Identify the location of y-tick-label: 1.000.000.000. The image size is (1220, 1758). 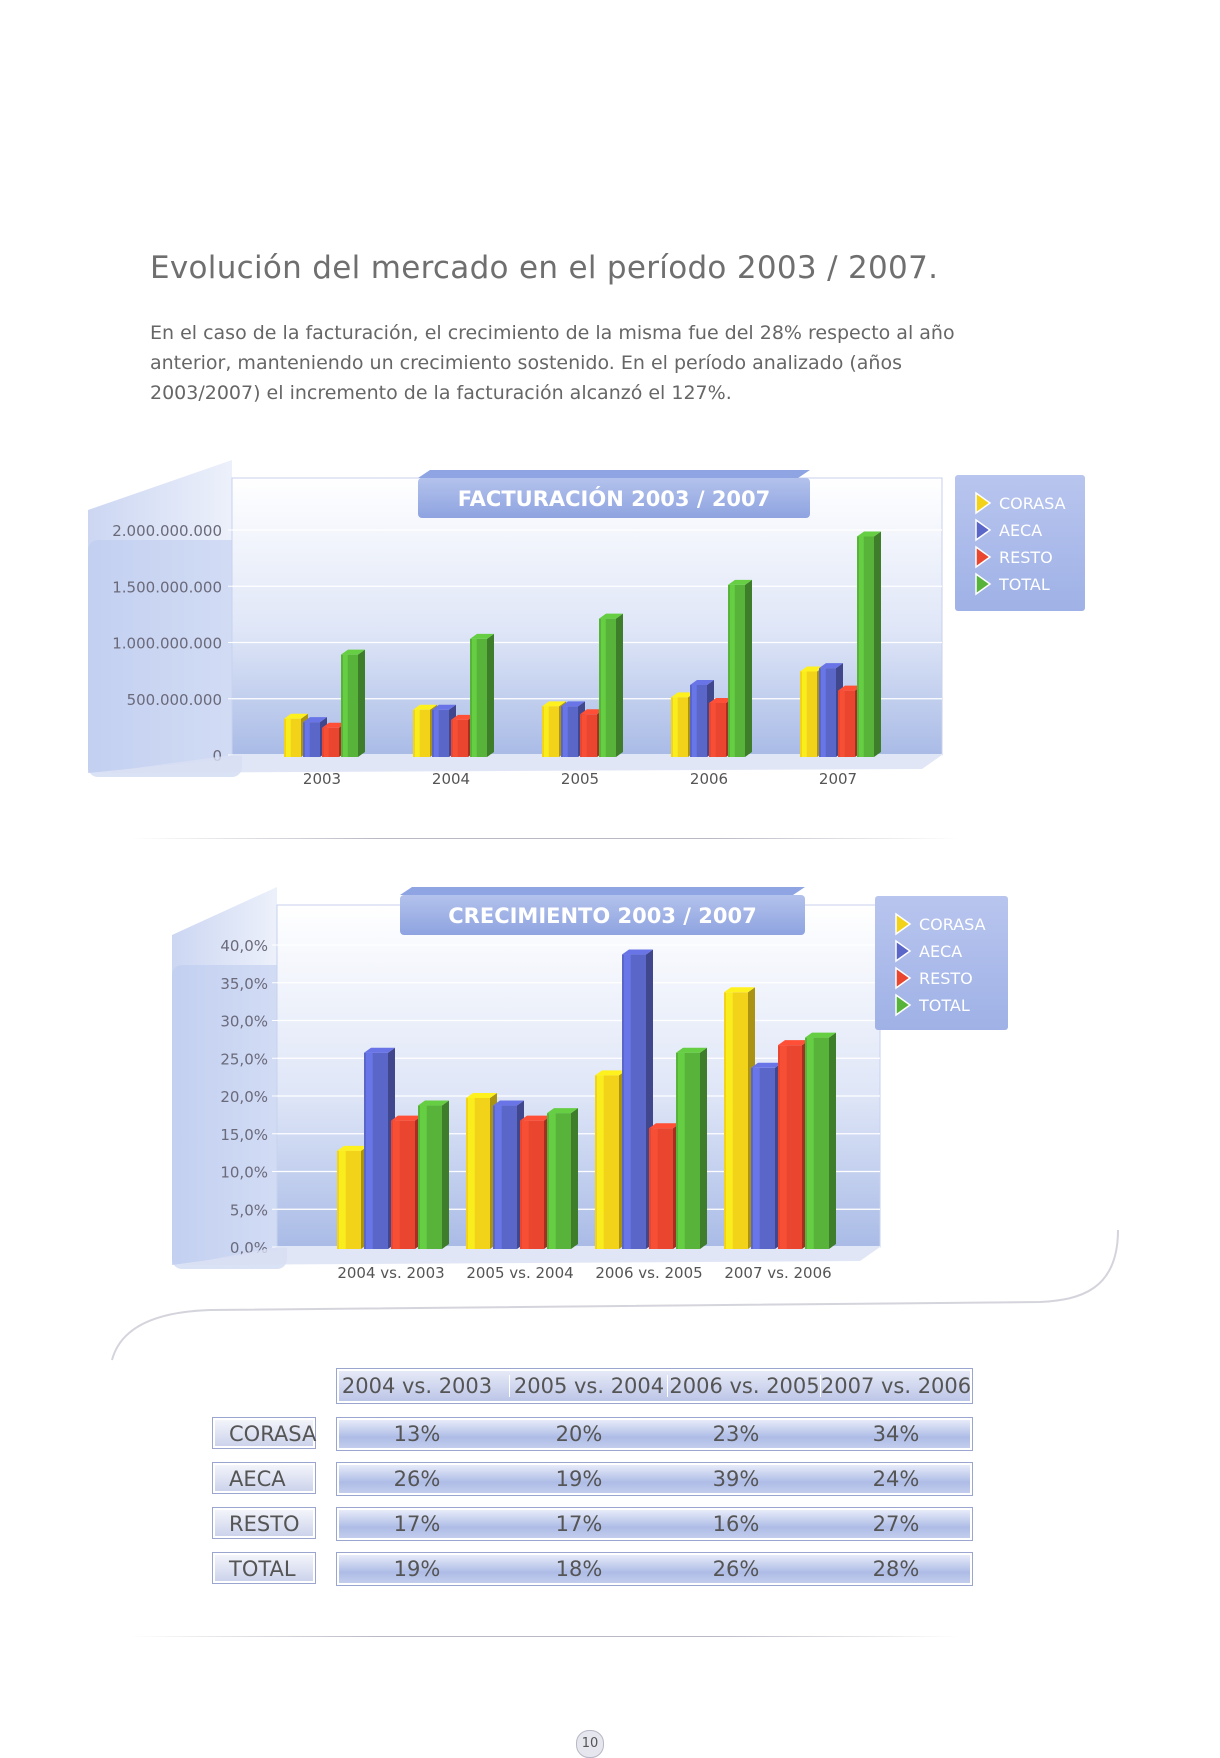
(167, 644).